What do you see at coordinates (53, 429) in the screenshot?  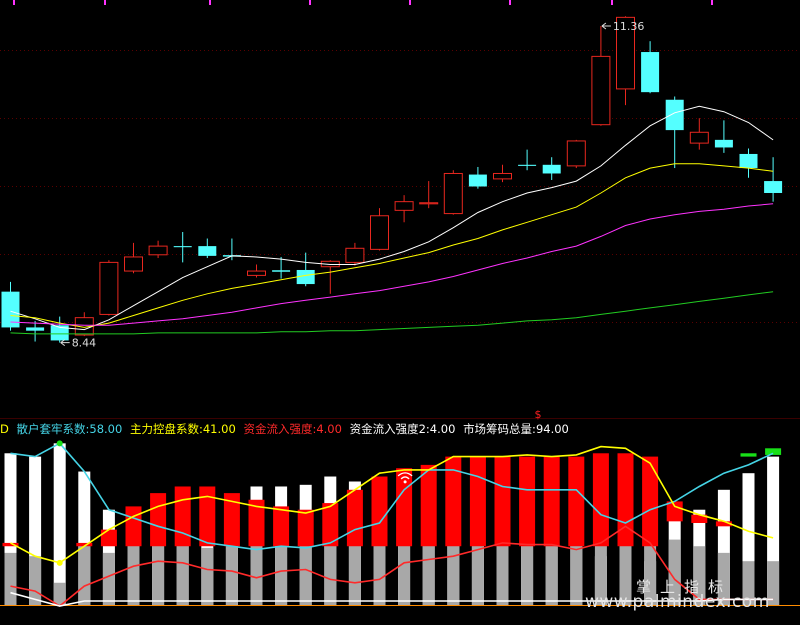 I see `legend-sanhu-label: 散户套牢系数:` at bounding box center [53, 429].